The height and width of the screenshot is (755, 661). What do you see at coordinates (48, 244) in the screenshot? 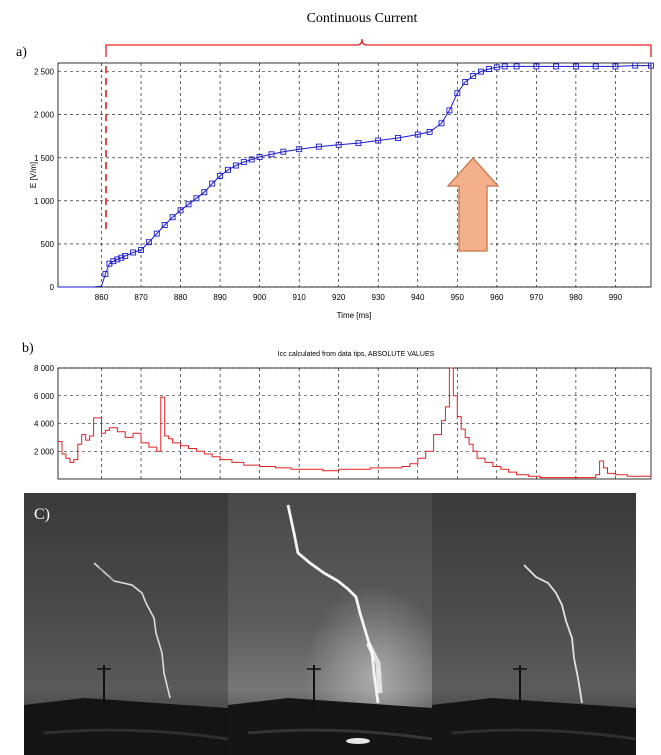
I see `chart-a-y-tick-label: 500` at bounding box center [48, 244].